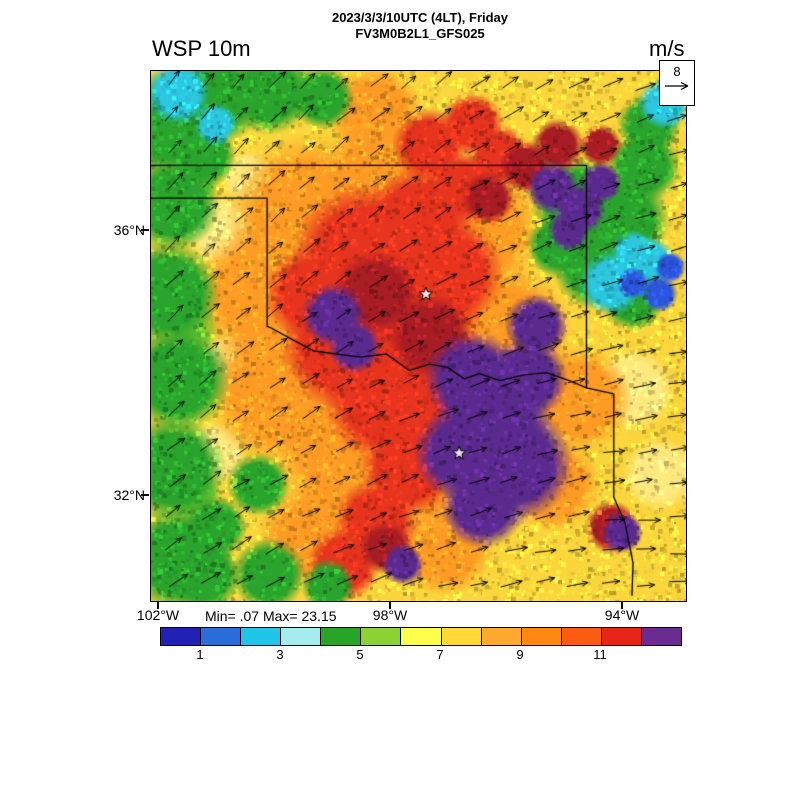  I want to click on colorbar-tick-label: 7, so click(440, 654).